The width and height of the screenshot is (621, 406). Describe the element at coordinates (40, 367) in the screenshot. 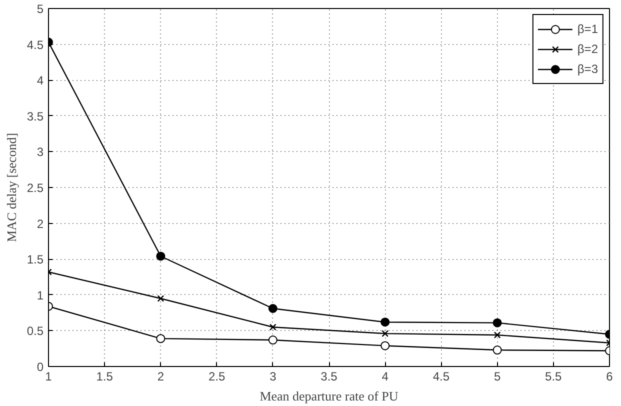

I see `y-tick-label: 0` at that location.